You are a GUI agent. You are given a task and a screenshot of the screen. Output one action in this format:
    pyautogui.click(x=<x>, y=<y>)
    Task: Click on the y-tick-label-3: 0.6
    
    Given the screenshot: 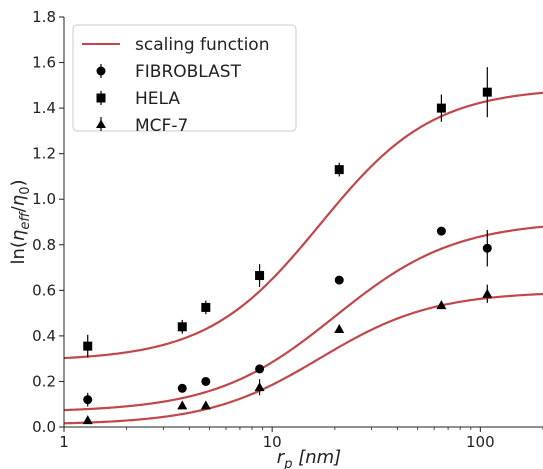 What is the action you would take?
    pyautogui.click(x=44, y=290)
    